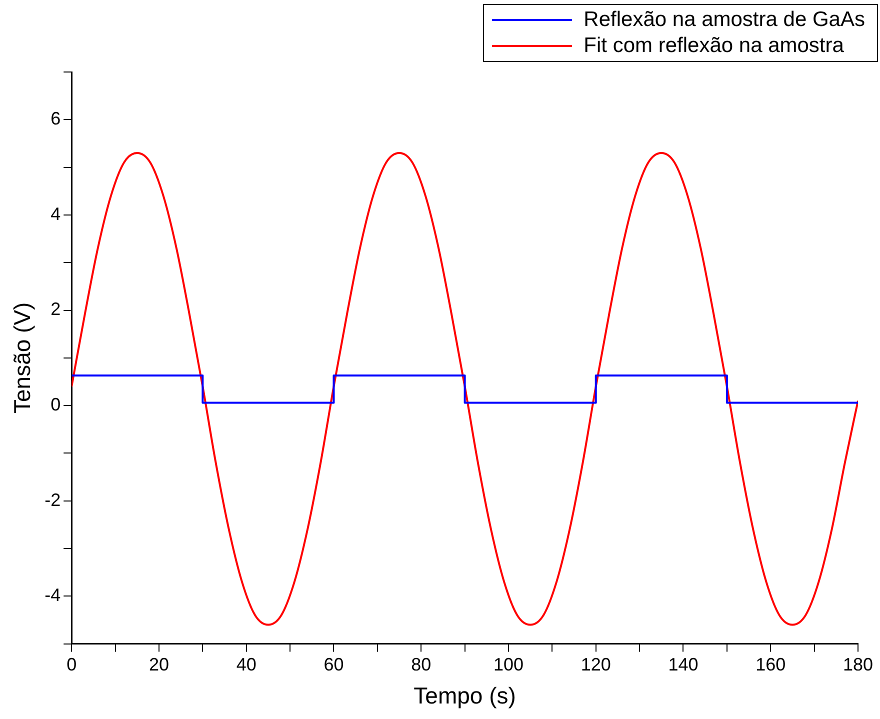 The image size is (880, 719). Describe the element at coordinates (465, 695) in the screenshot. I see `x-axis-title: Tempo (s)` at that location.